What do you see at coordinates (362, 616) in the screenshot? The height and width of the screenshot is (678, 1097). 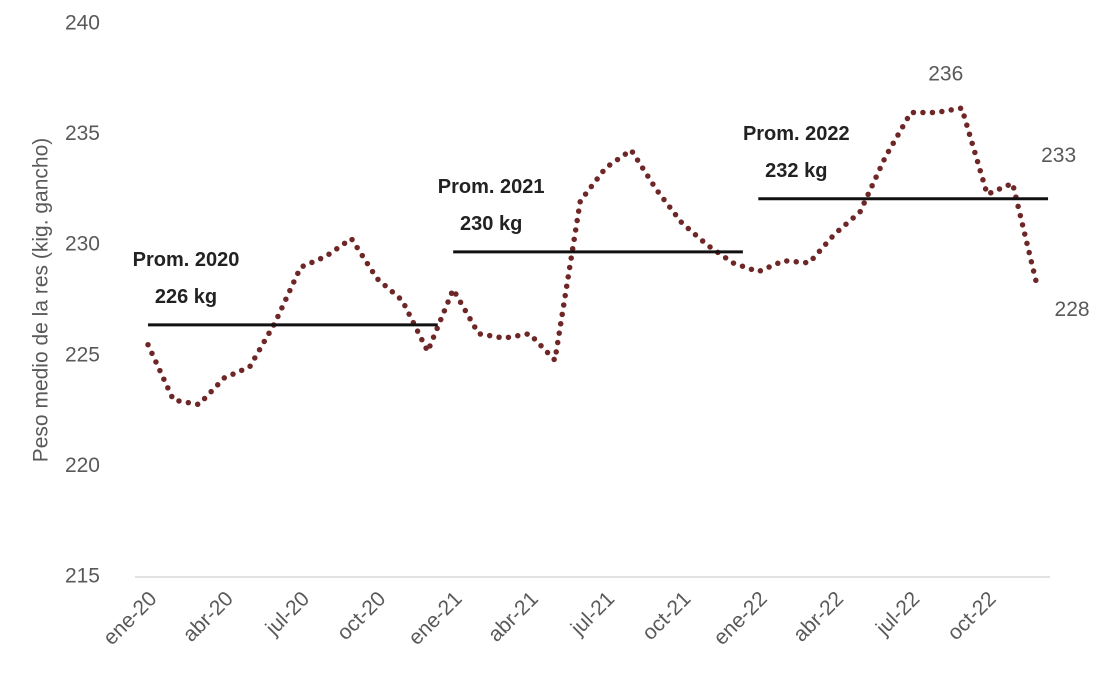 I see `x-tick-label: oct-20` at bounding box center [362, 616].